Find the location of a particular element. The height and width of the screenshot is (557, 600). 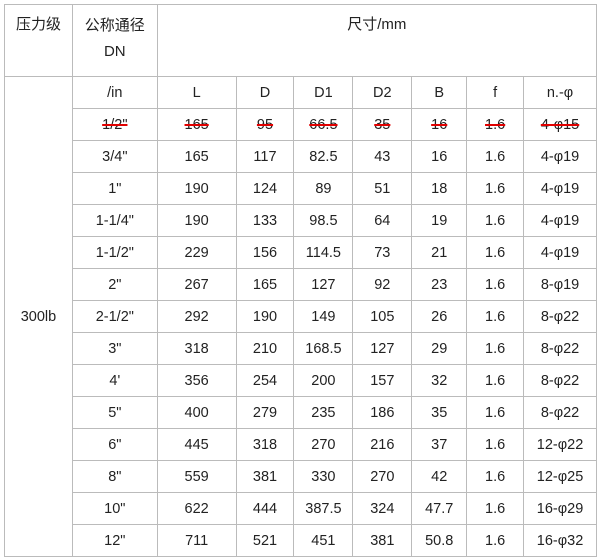

cell-value: 157 is located at coordinates (382, 380).